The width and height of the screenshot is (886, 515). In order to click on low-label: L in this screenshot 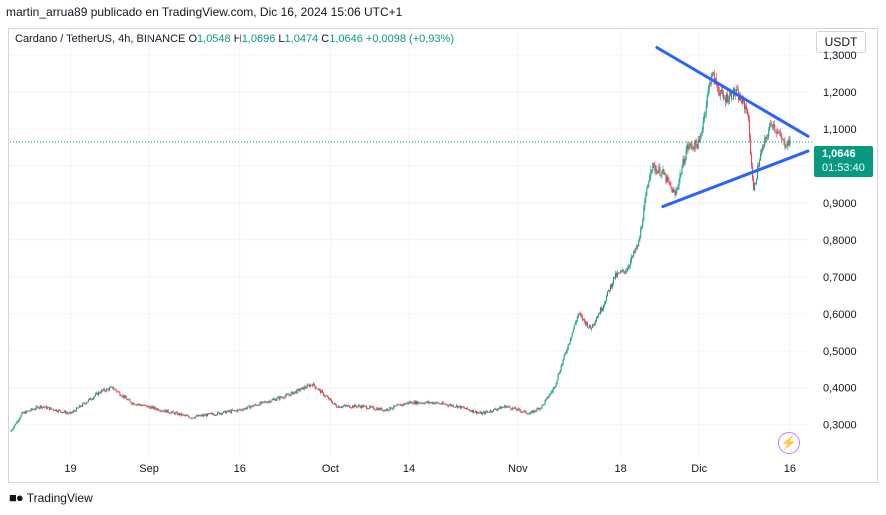, I will do `click(281, 39)`.